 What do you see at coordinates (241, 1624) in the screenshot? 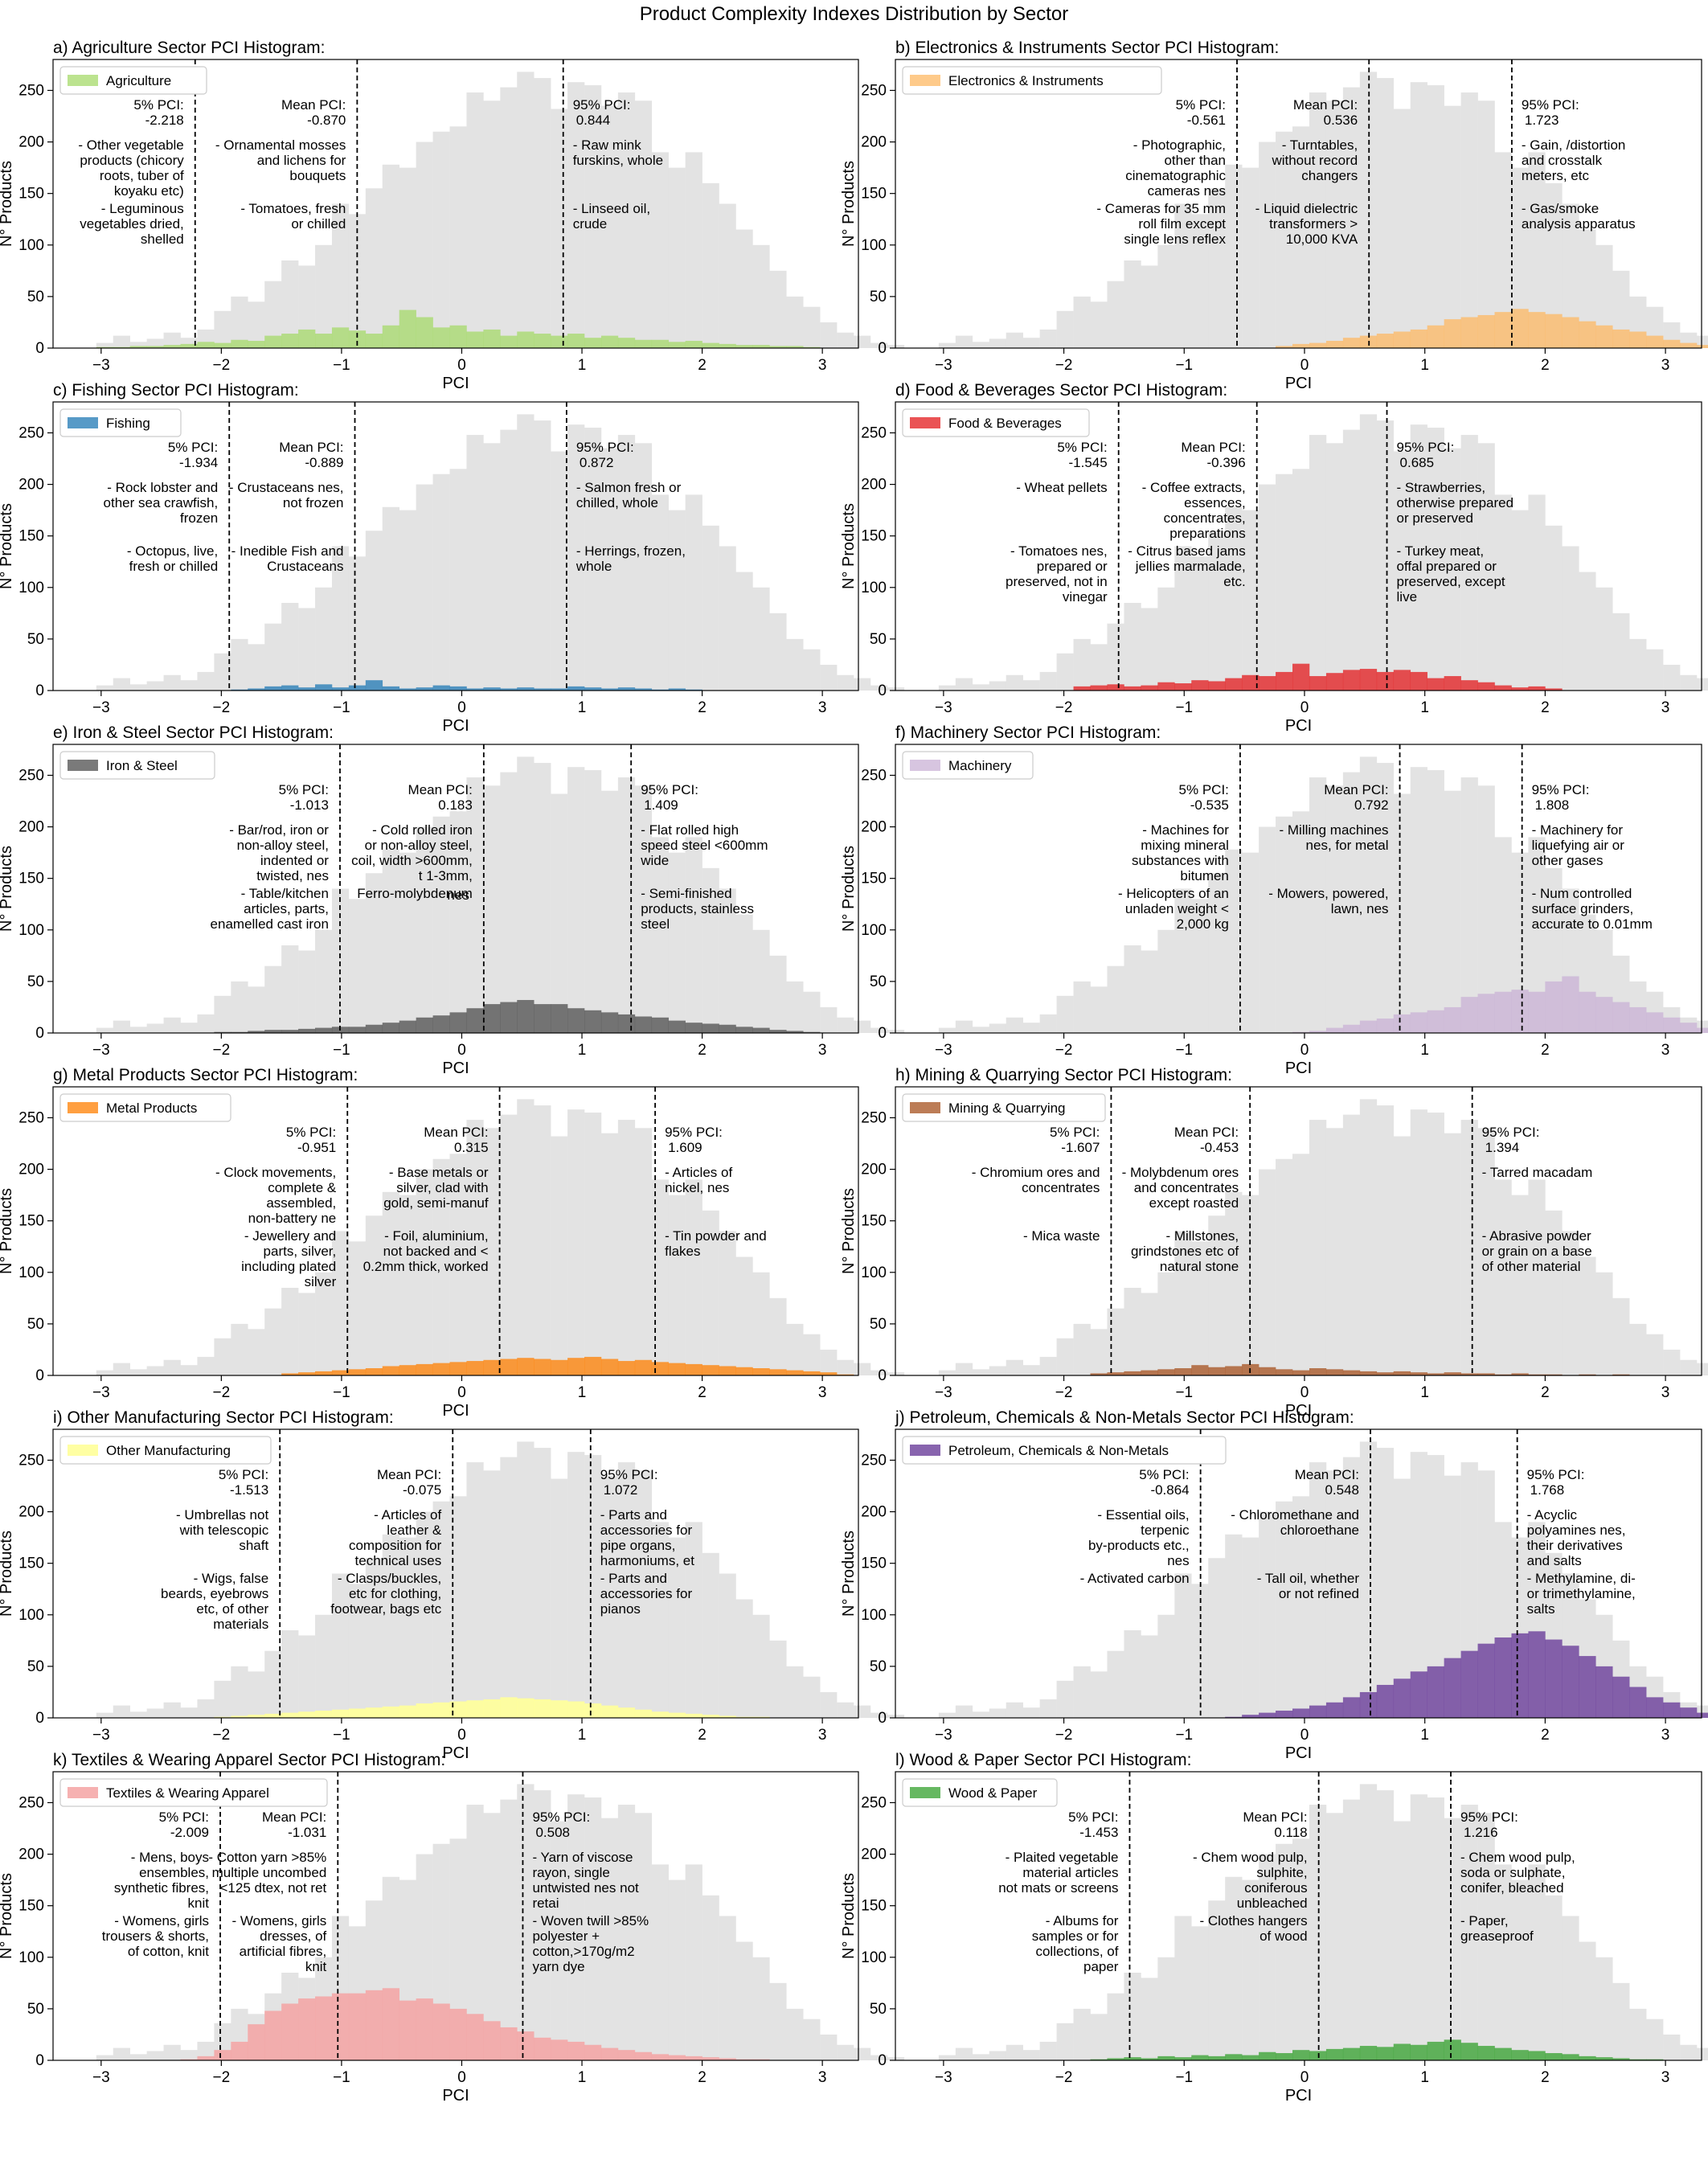
I see `p5-product-2-line: materials` at bounding box center [241, 1624].